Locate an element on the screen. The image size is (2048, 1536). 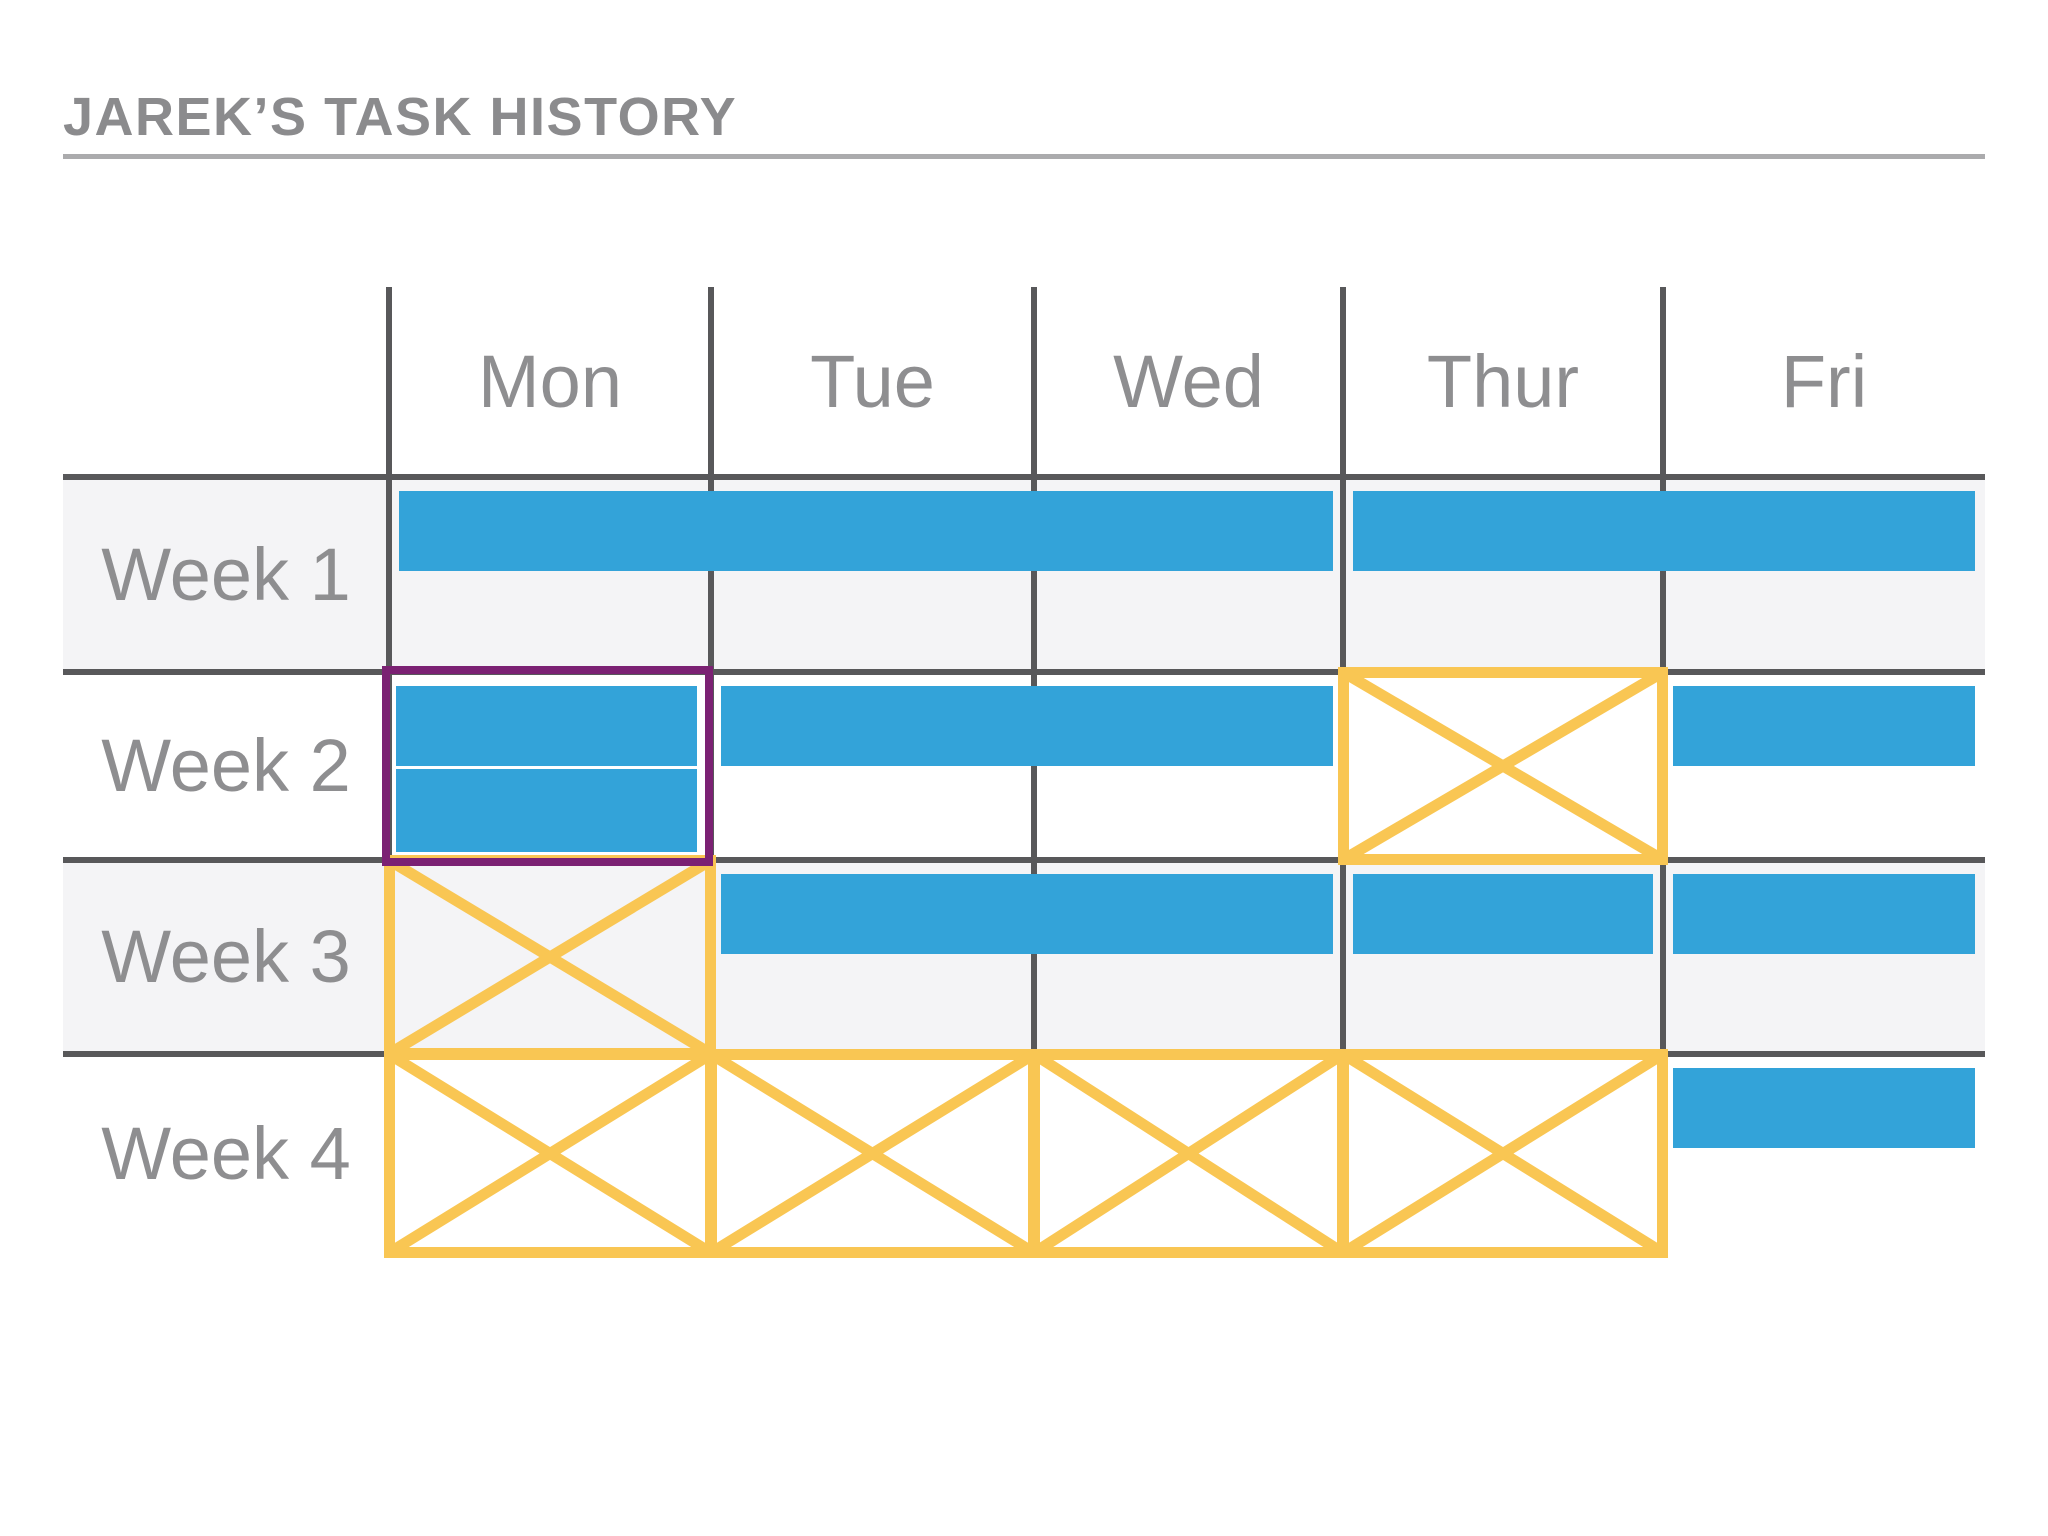
week-label-1: Week 1 is located at coordinates (226, 574).